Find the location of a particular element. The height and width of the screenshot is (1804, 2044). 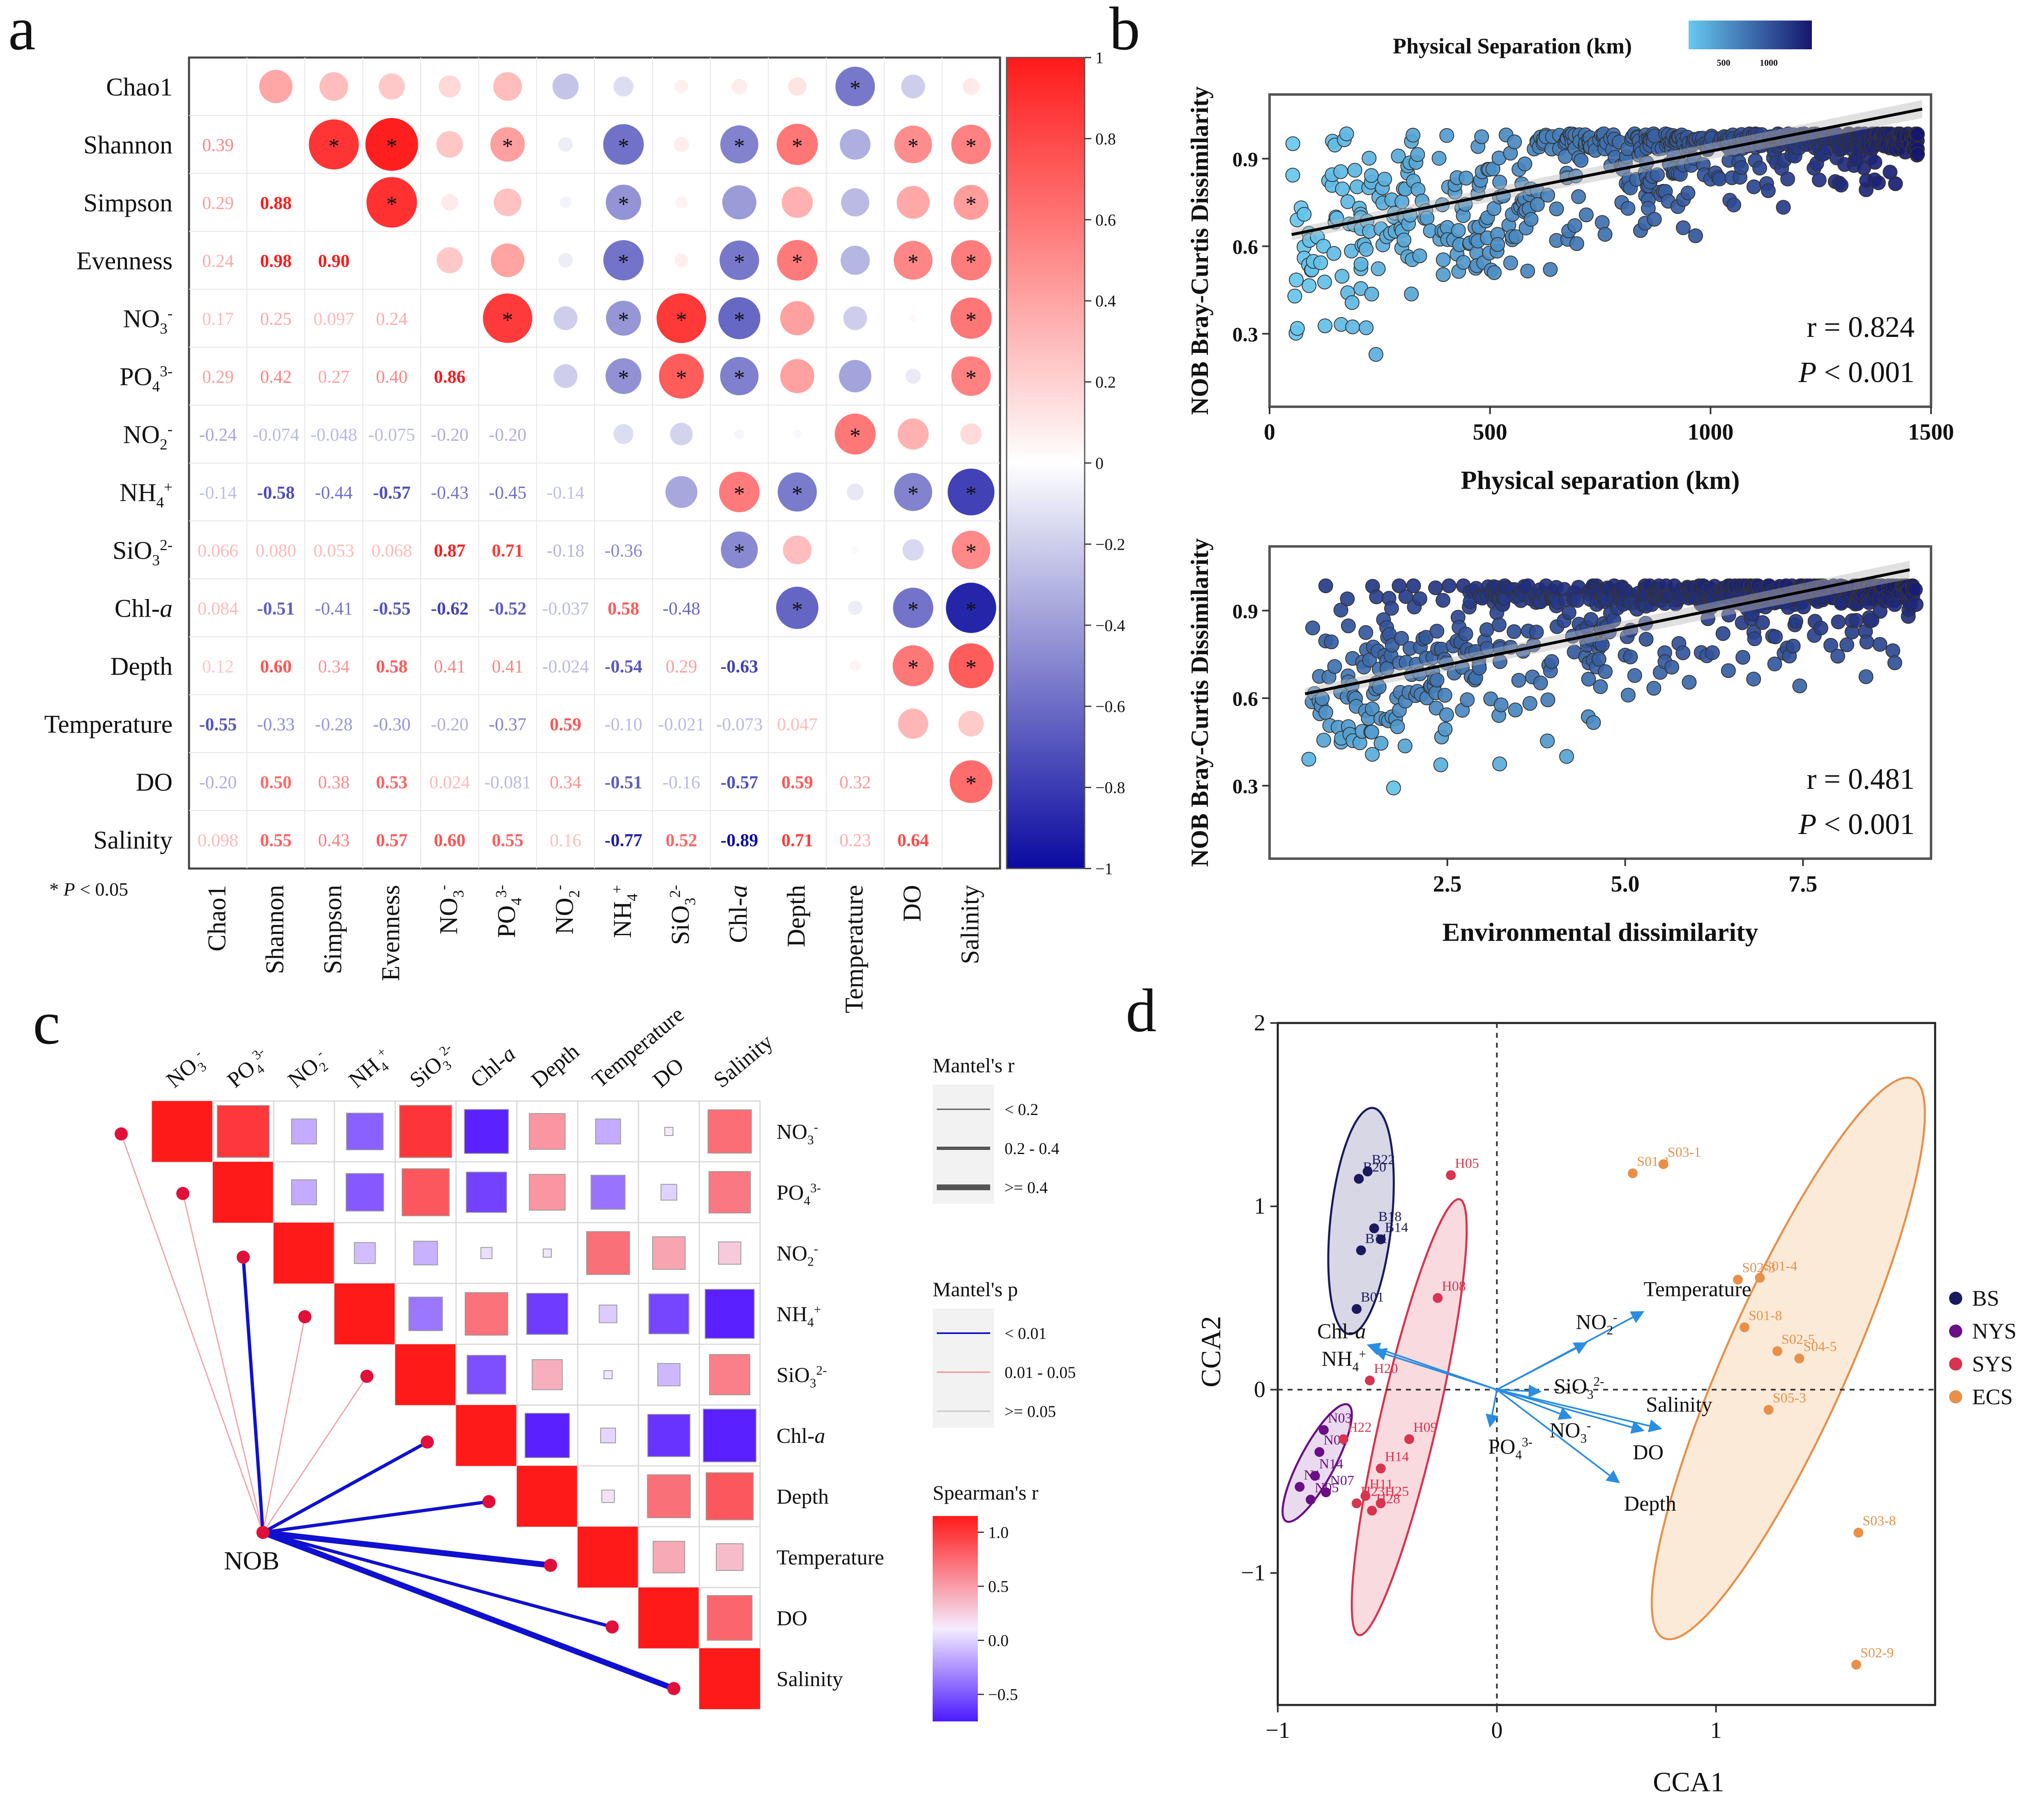

row-label: DO is located at coordinates (154, 783).